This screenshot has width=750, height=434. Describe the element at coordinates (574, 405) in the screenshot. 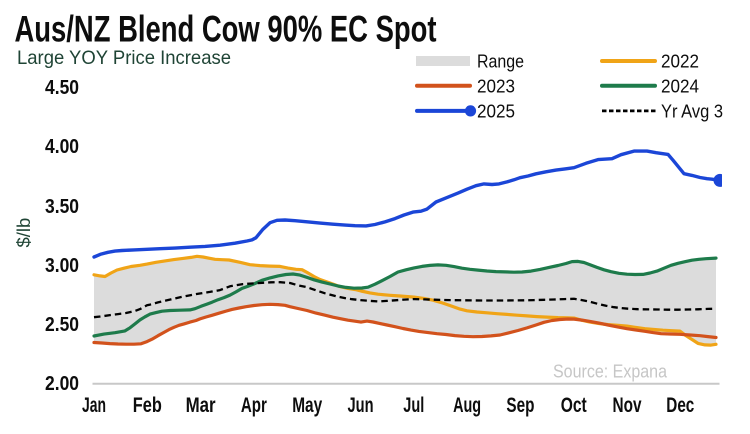

I see `svg-text: Oct` at that location.